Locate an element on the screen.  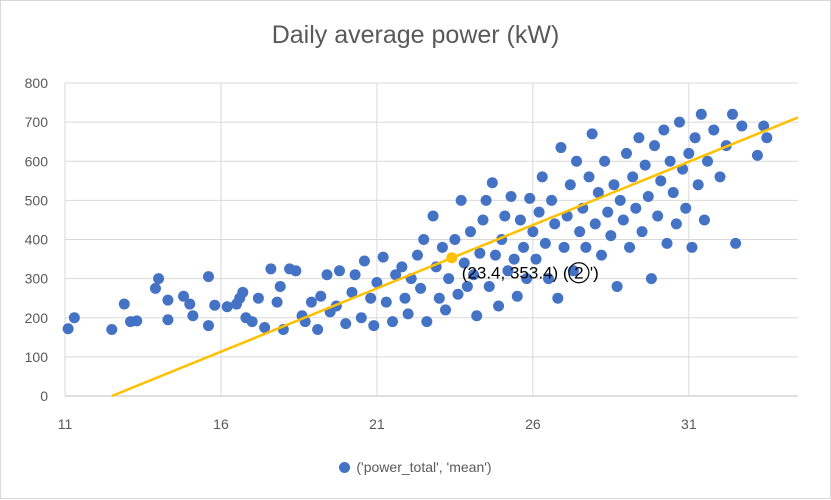
chart-legend: ('power_total', 'mean') is located at coordinates (415, 467).